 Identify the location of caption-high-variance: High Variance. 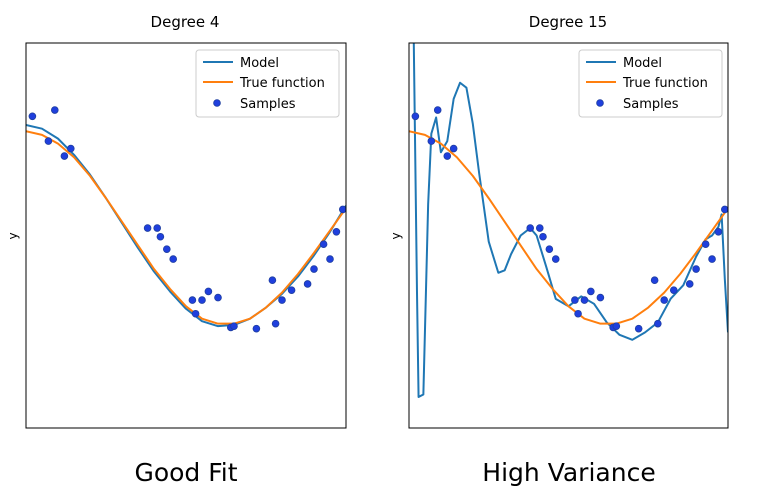
(569, 472).